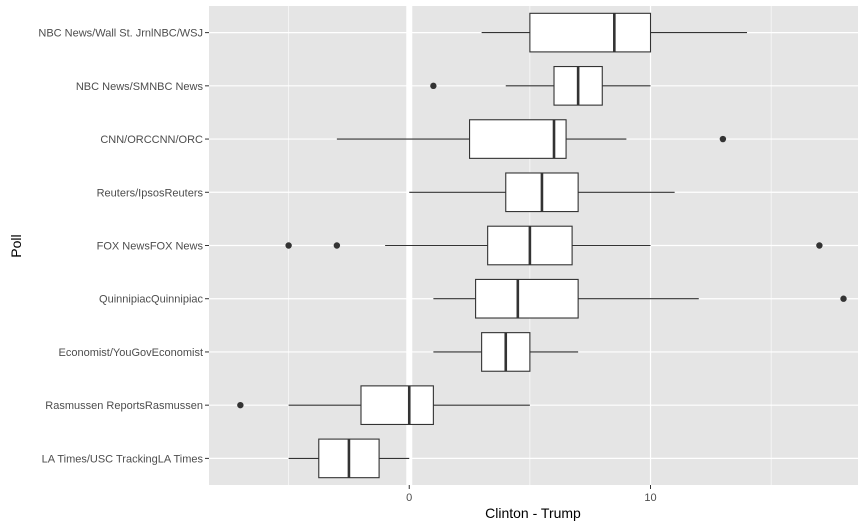  What do you see at coordinates (150, 247) in the screenshot?
I see `y-tick-label: FOX NewsFOX News` at bounding box center [150, 247].